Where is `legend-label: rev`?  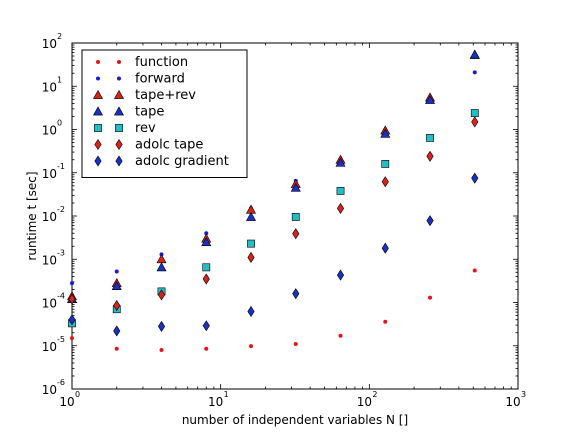 legend-label: rev is located at coordinates (145, 128).